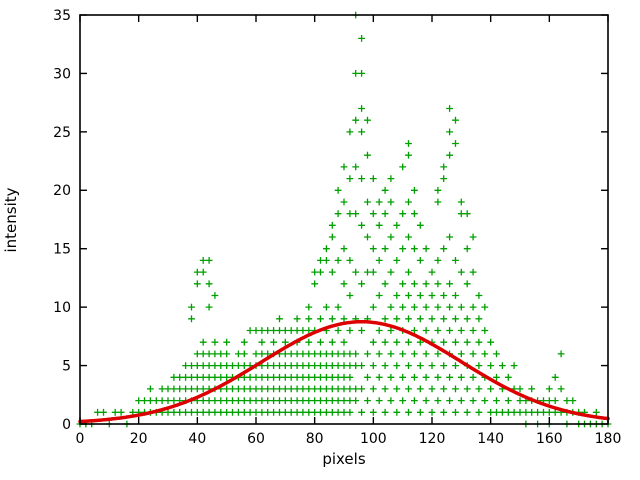 This screenshot has height=480, width=640. What do you see at coordinates (62, 191) in the screenshot?
I see `y-tick-label: 20` at bounding box center [62, 191].